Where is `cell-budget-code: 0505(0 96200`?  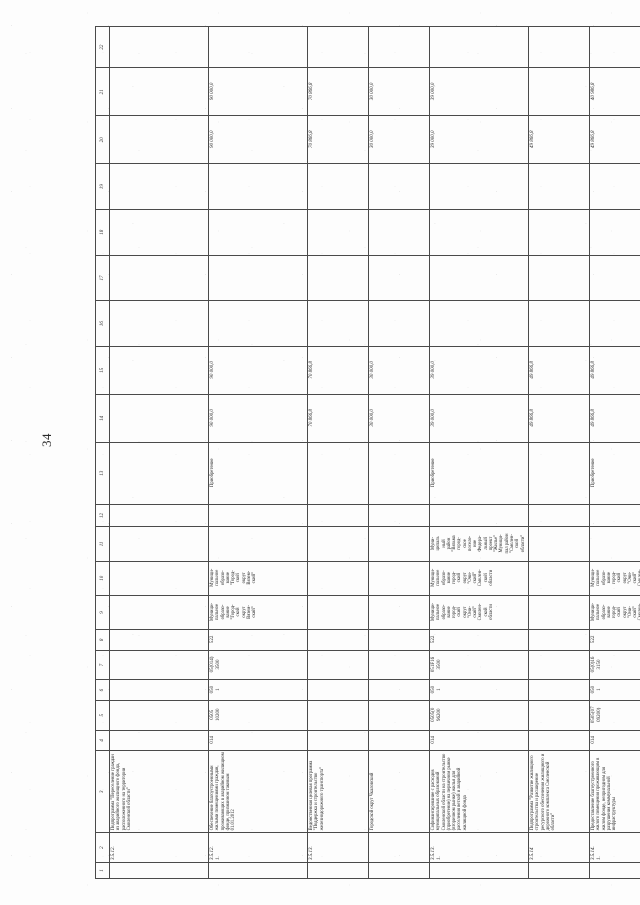
cell-budget-code: 0505(0 96200 is located at coordinates (479, 715).